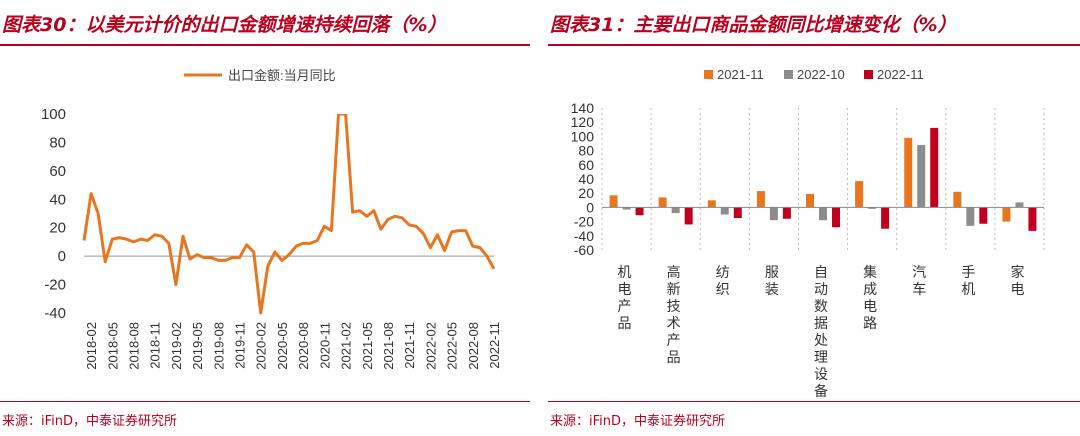  I want to click on bar-legend: 2021-11 2022-10 2022-11, so click(814, 74).